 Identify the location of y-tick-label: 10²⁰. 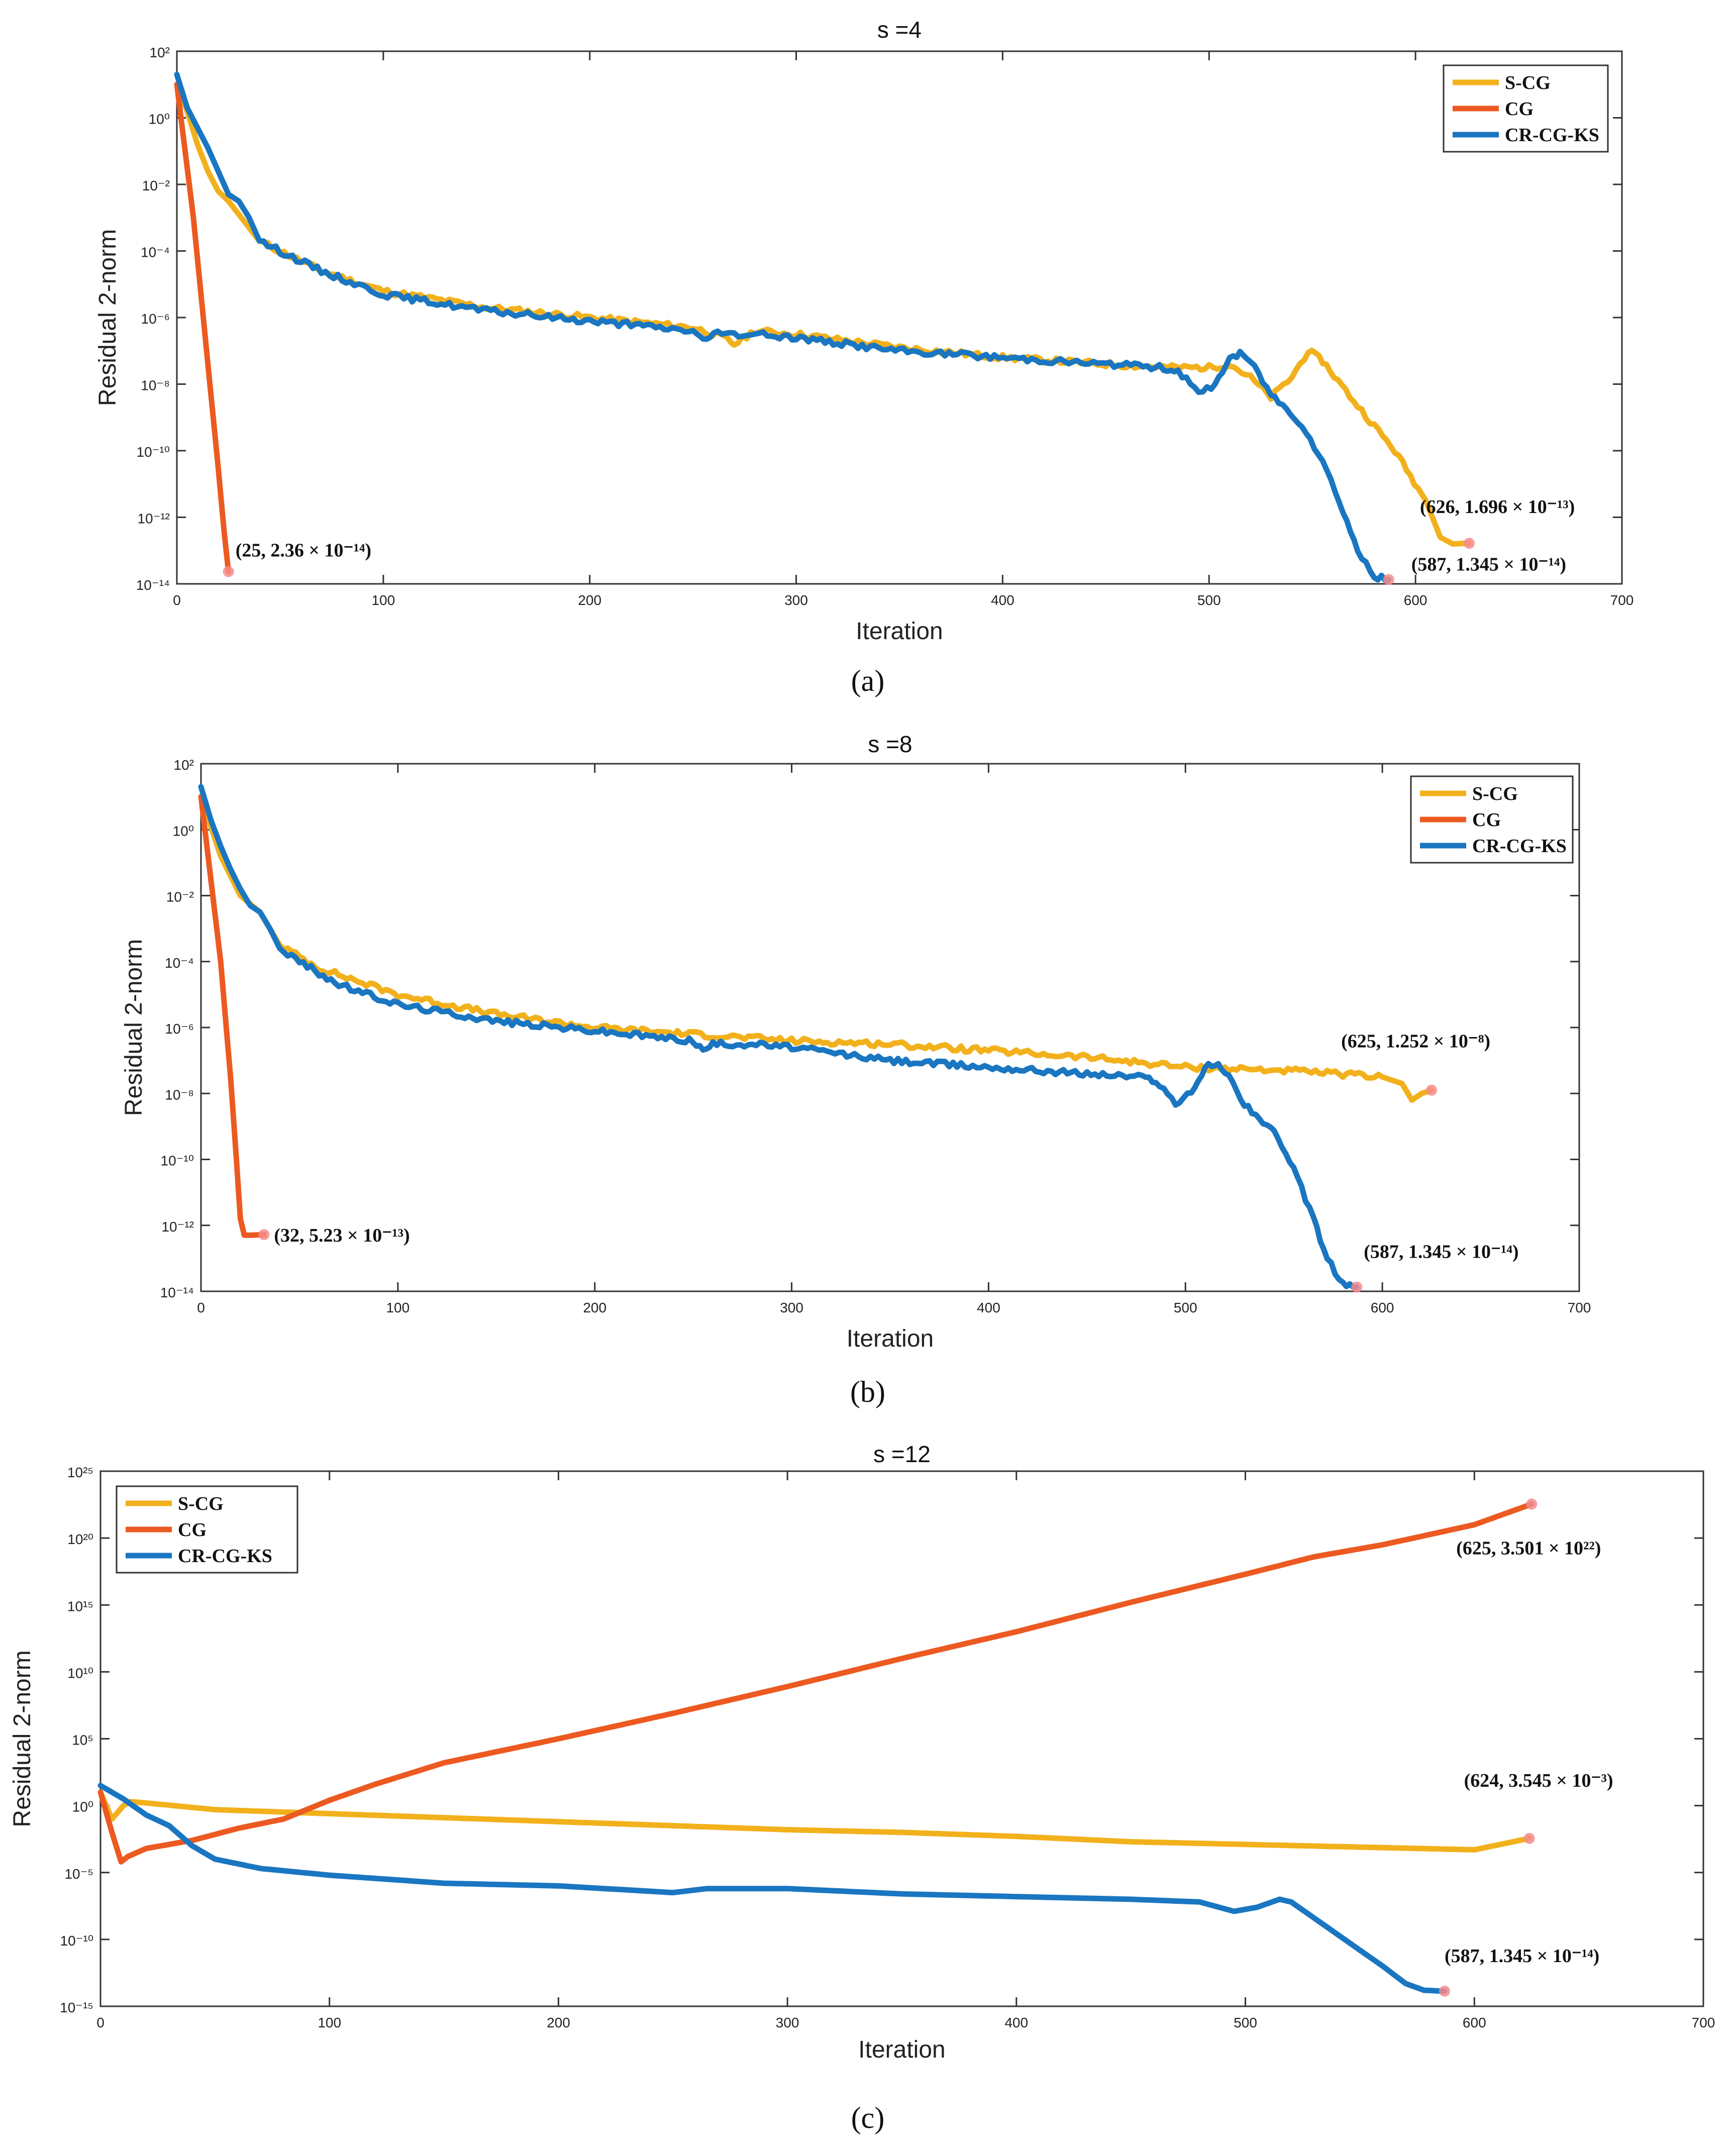
(80, 1539).